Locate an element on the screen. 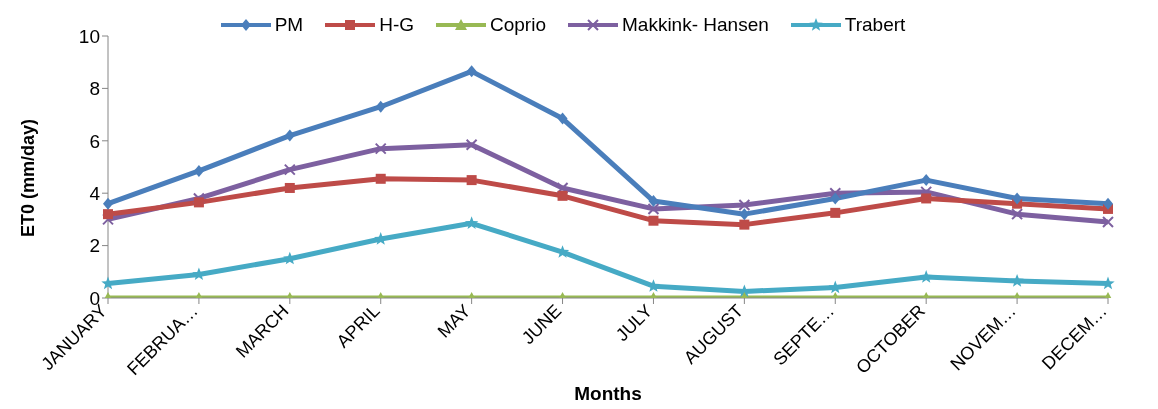 Image resolution: width=1158 pixels, height=409 pixels. y-tick-label: 8 is located at coordinates (94, 89).